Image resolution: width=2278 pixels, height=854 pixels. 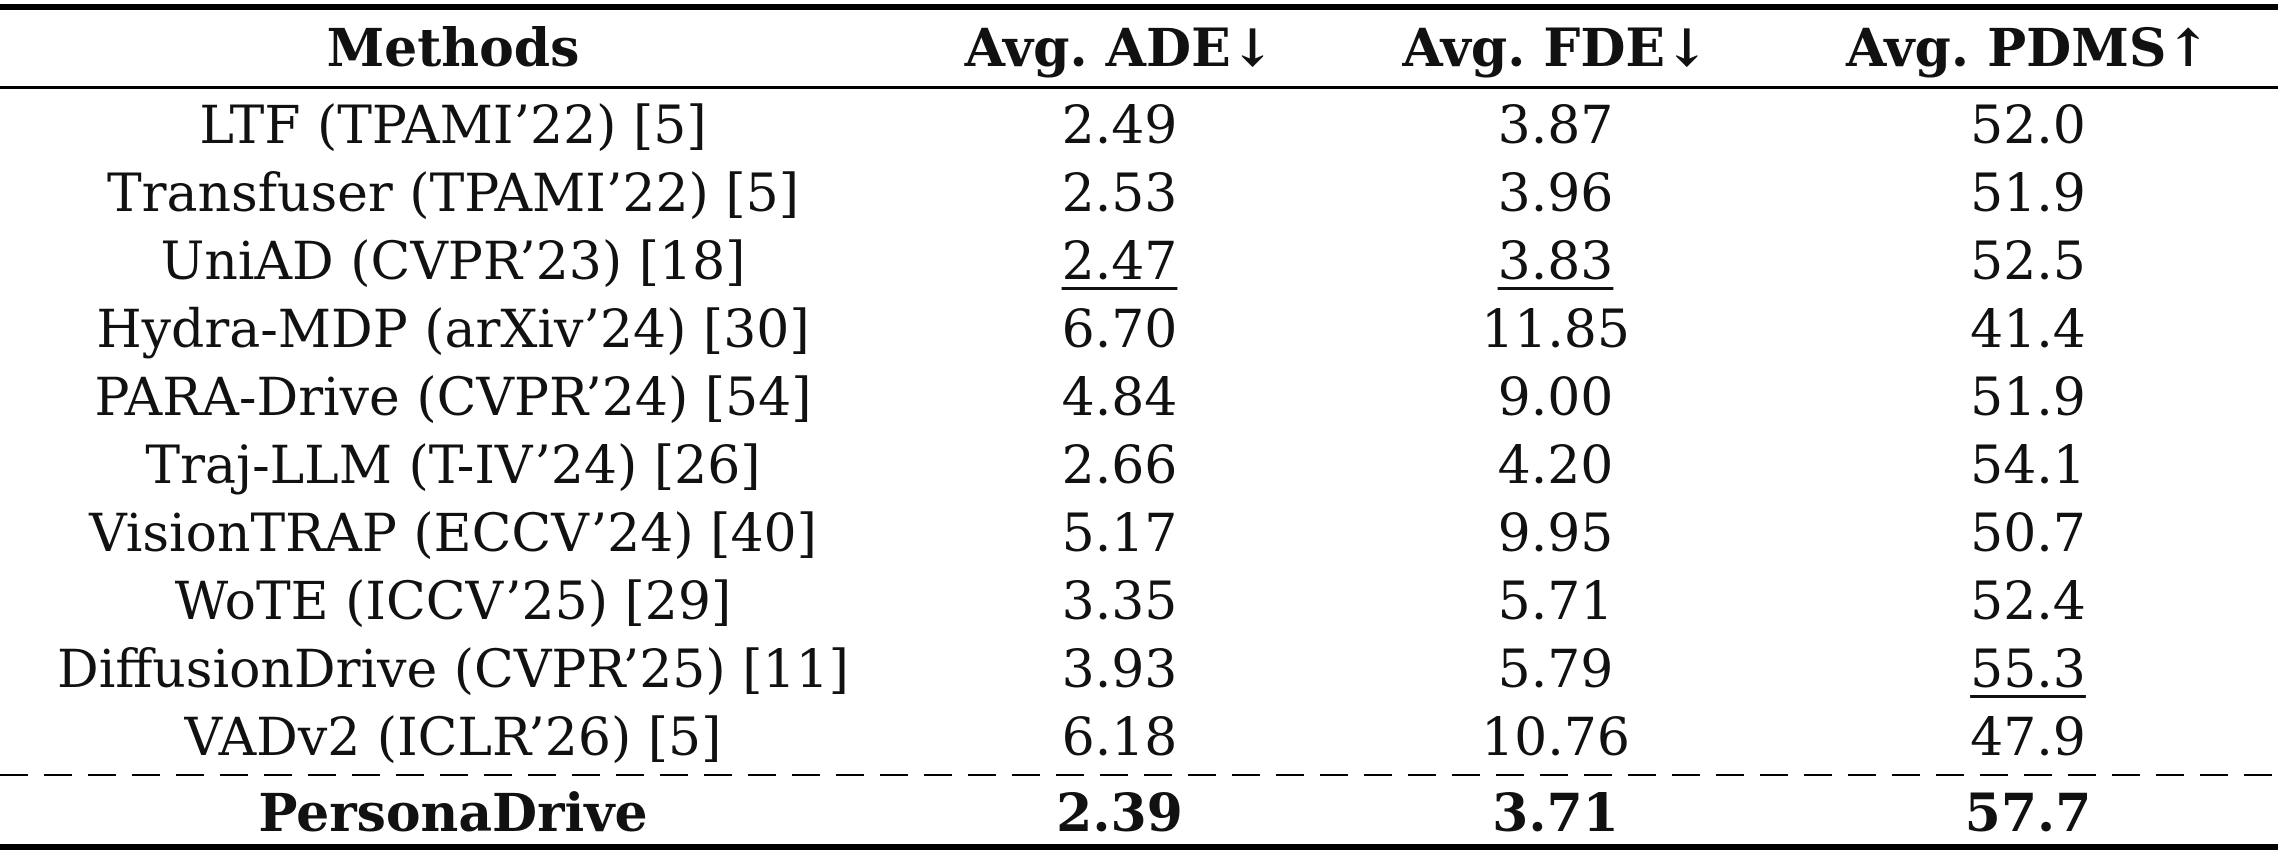 I want to click on ade-cell: 6.18, so click(x=1119, y=738).